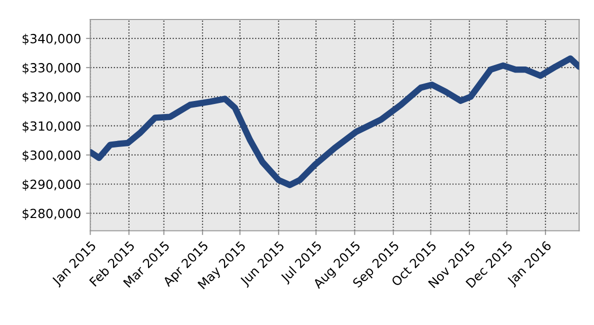  Describe the element at coordinates (51, 126) in the screenshot. I see `y-tick-label: $310,000` at that location.